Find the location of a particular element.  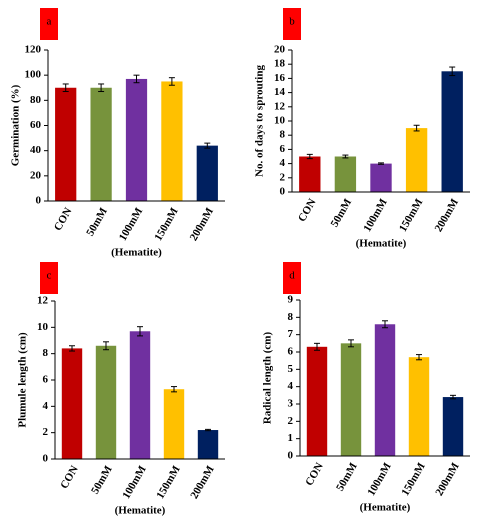

y-axis-title: No. of days to sprouting is located at coordinates (260, 121).